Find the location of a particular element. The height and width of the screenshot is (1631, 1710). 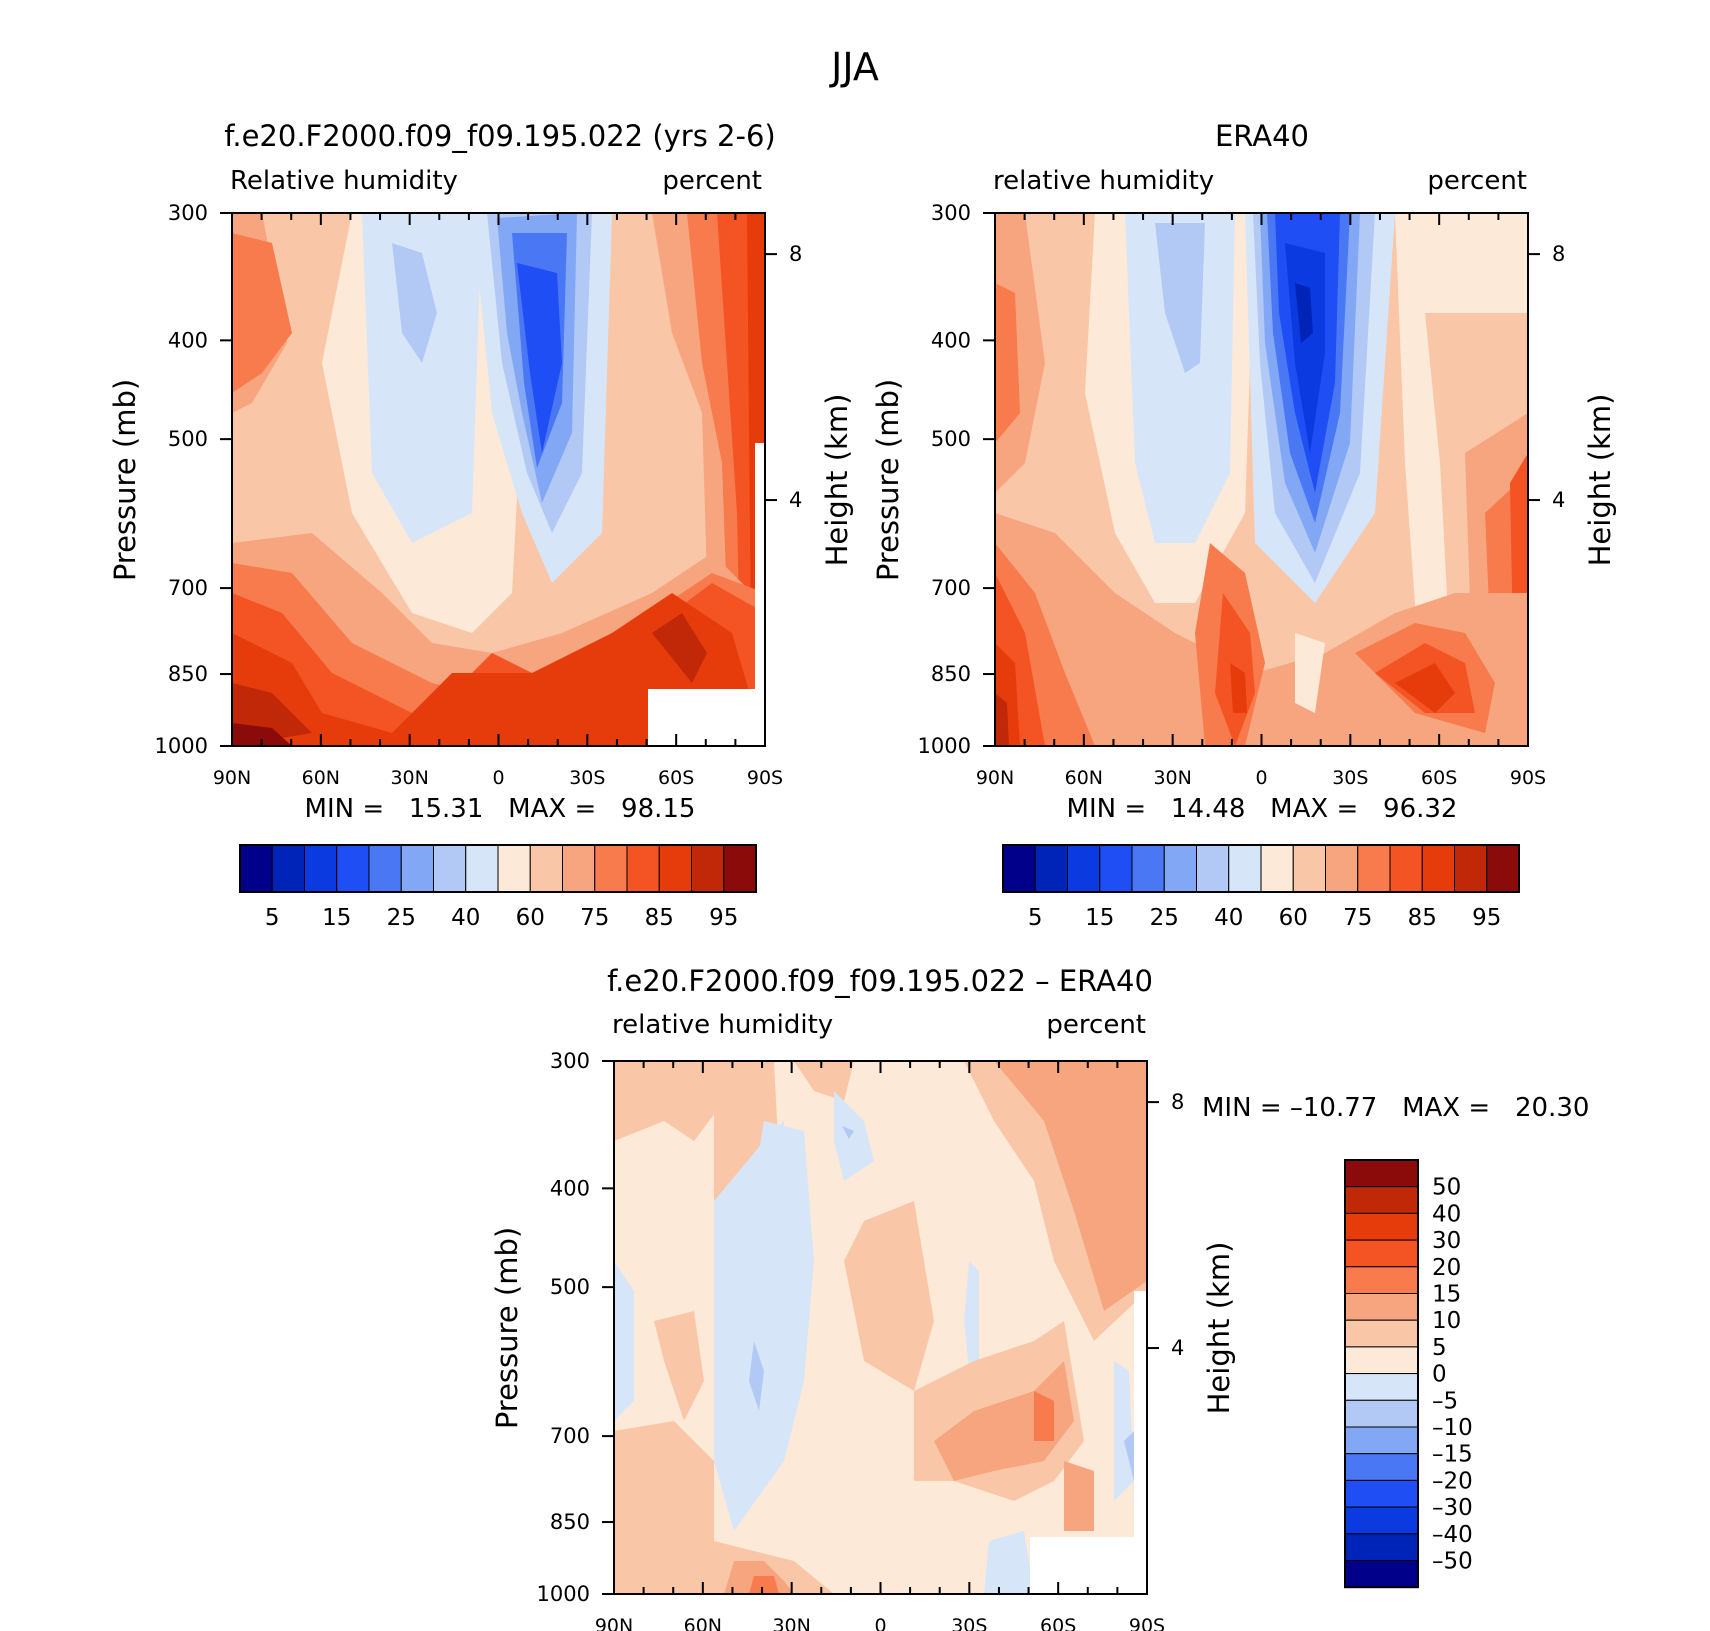

panel-diff-field is located at coordinates (880, 1327).